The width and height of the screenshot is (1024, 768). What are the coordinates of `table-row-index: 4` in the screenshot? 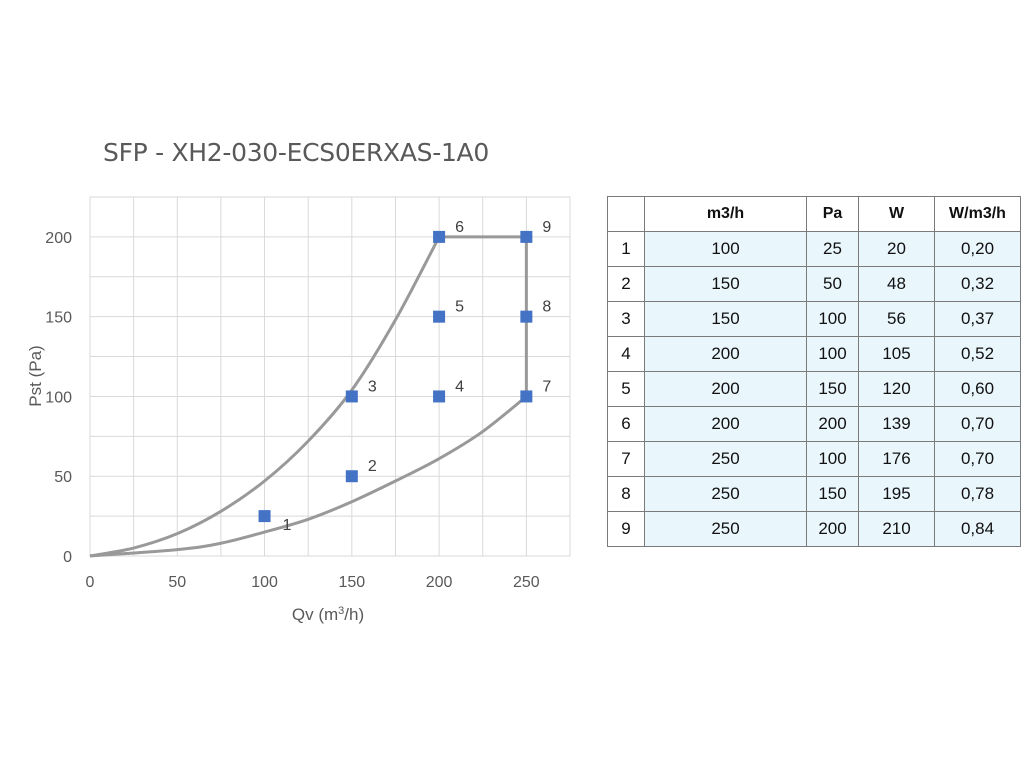 It's located at (626, 354).